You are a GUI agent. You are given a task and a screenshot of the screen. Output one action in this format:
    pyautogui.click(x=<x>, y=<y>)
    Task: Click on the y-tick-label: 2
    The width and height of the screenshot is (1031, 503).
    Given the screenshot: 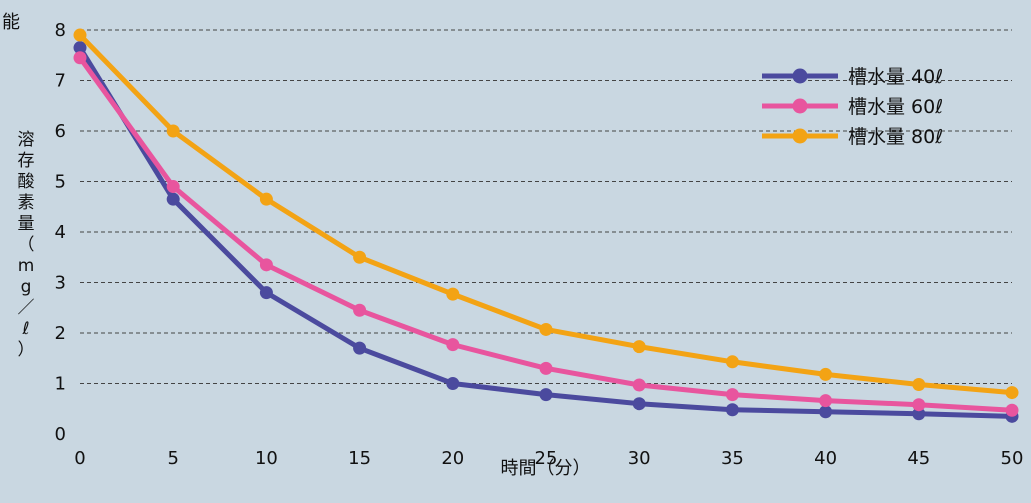 What is the action you would take?
    pyautogui.click(x=60, y=333)
    